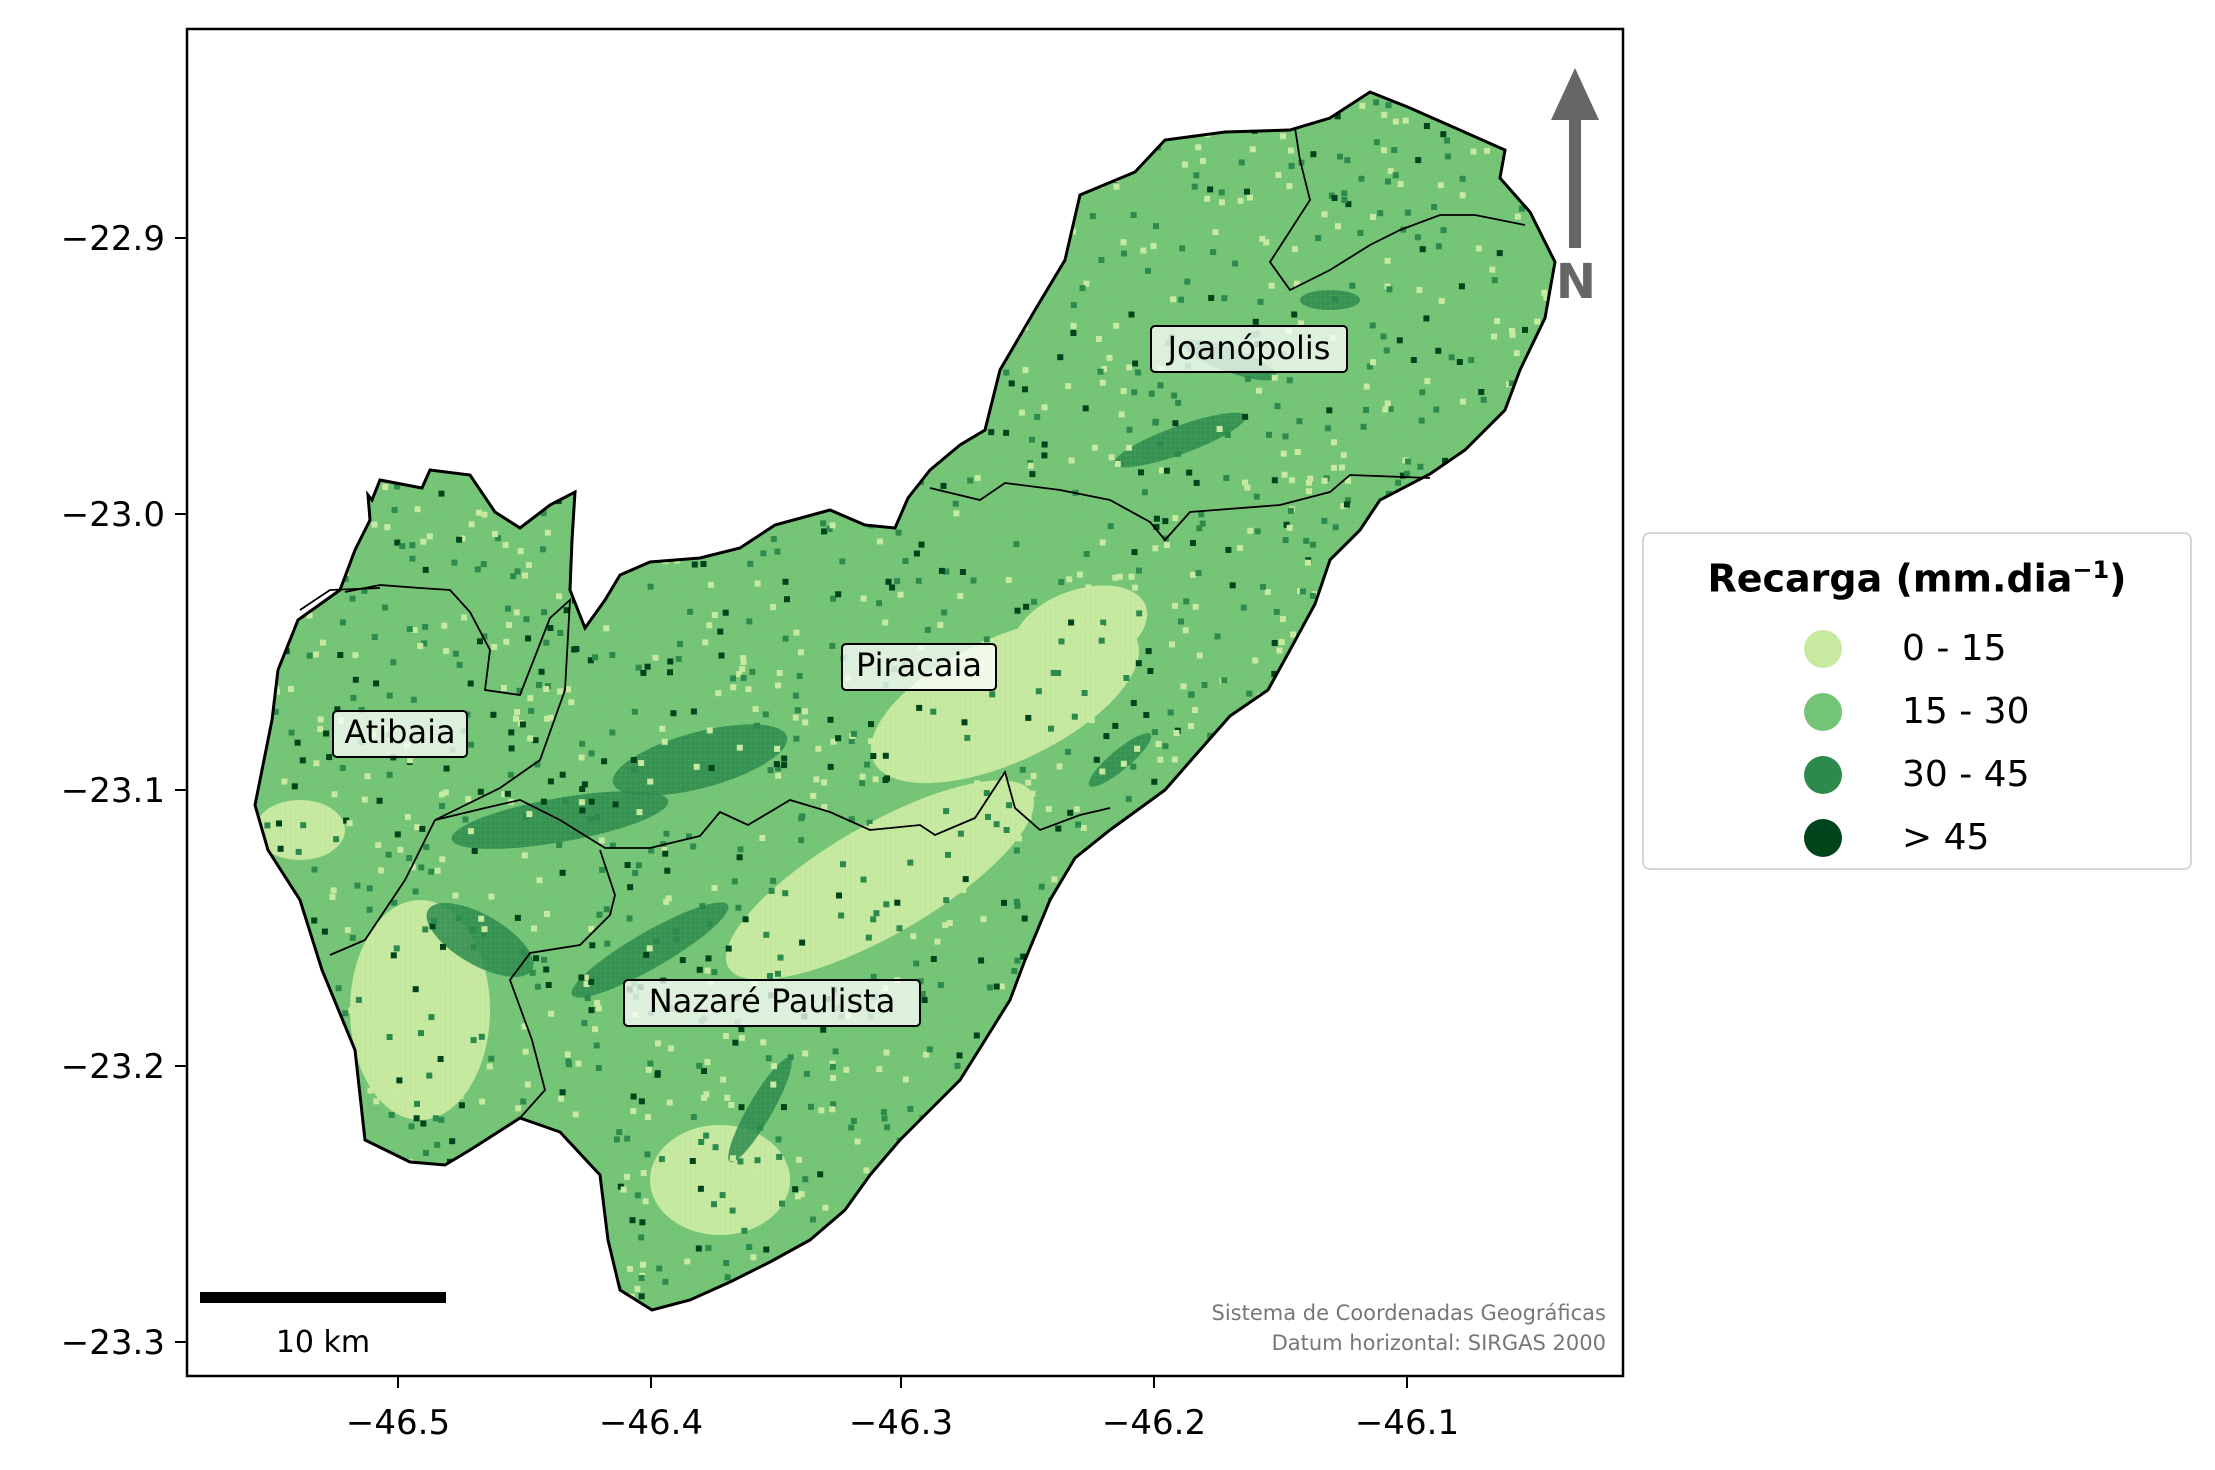 The width and height of the screenshot is (2215, 1470). Describe the element at coordinates (1823, 838) in the screenshot. I see `legend-swatch` at that location.